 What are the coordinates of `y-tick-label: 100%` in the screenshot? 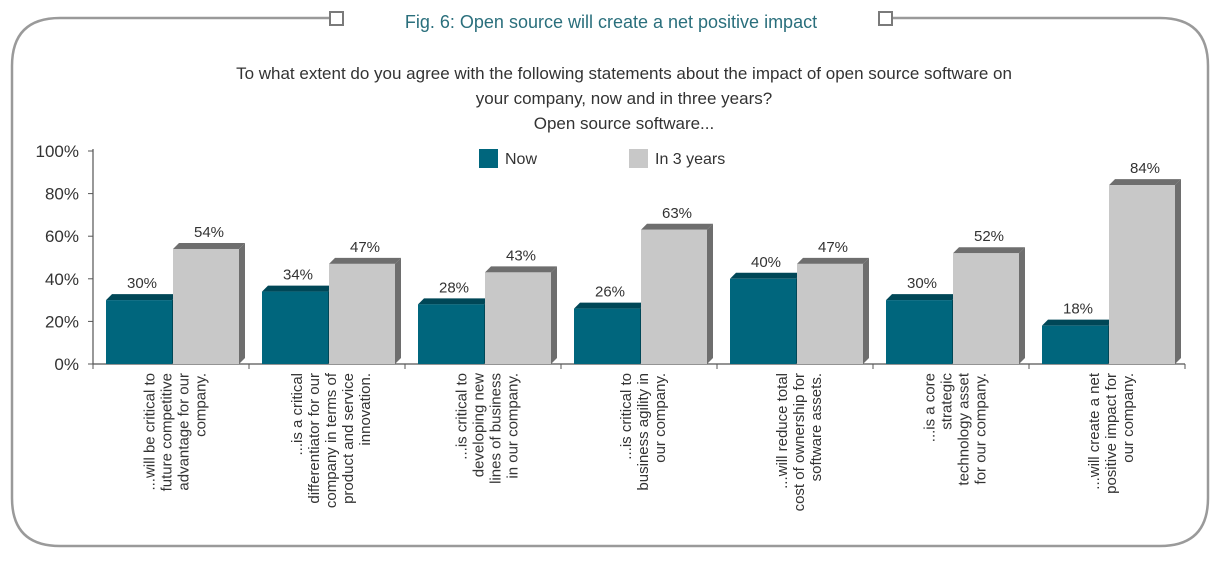 It's located at (57, 151).